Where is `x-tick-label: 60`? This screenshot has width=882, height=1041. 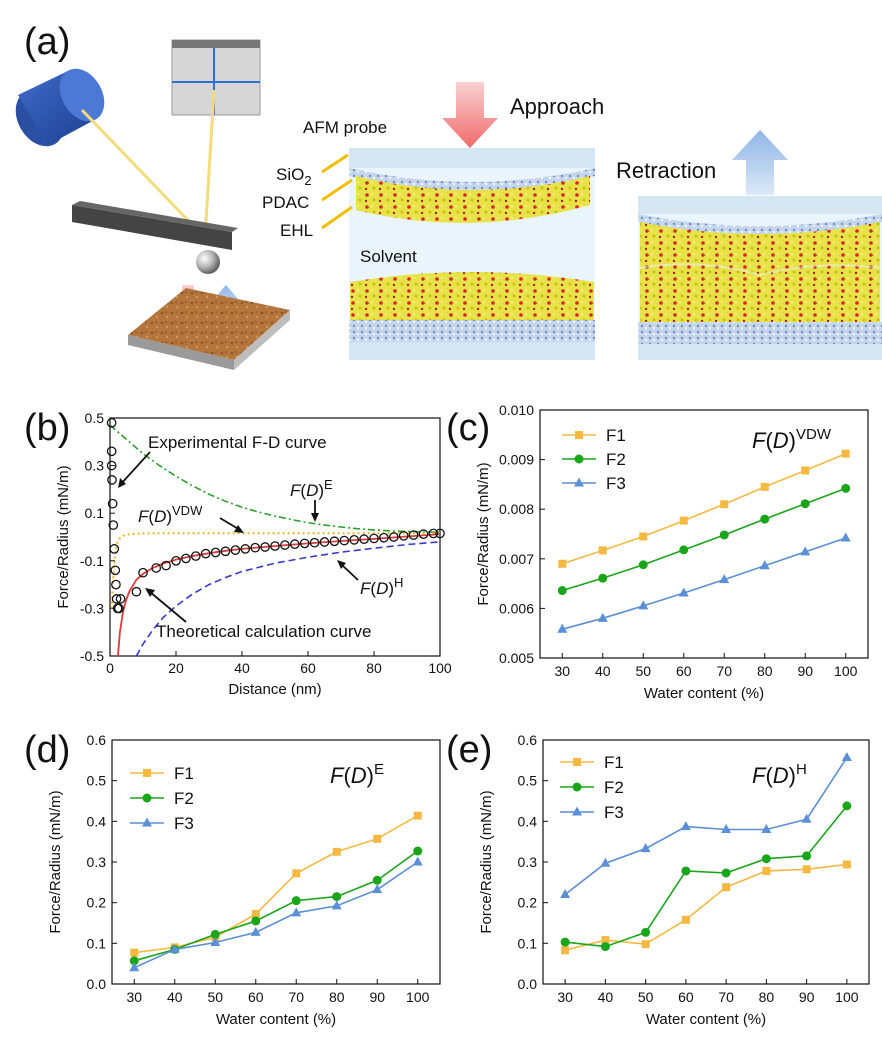 x-tick-label: 60 is located at coordinates (686, 997).